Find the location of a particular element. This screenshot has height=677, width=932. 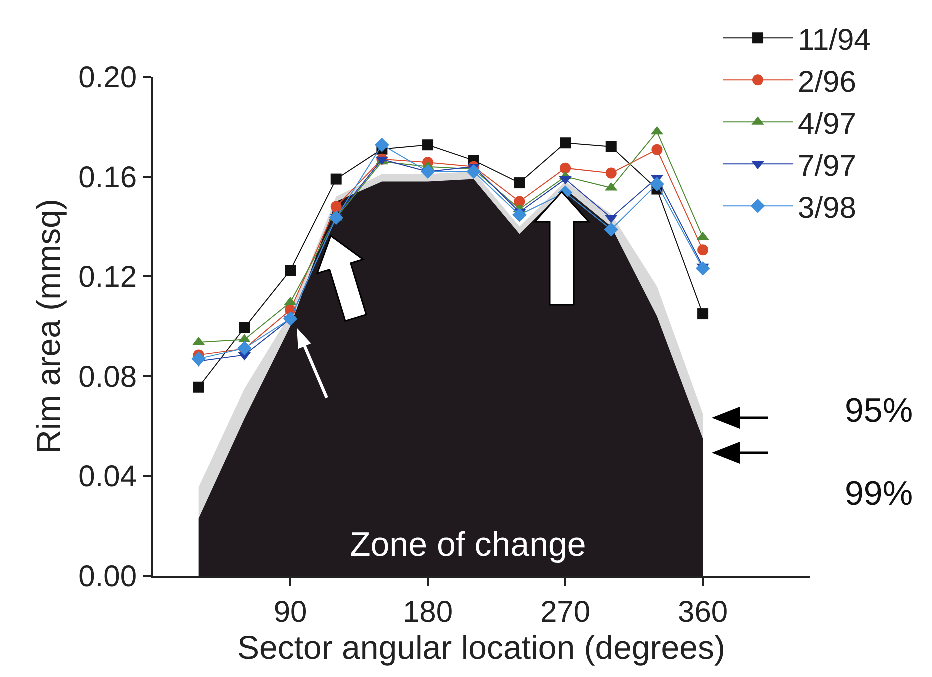

x-tick-label: 180 is located at coordinates (428, 612).